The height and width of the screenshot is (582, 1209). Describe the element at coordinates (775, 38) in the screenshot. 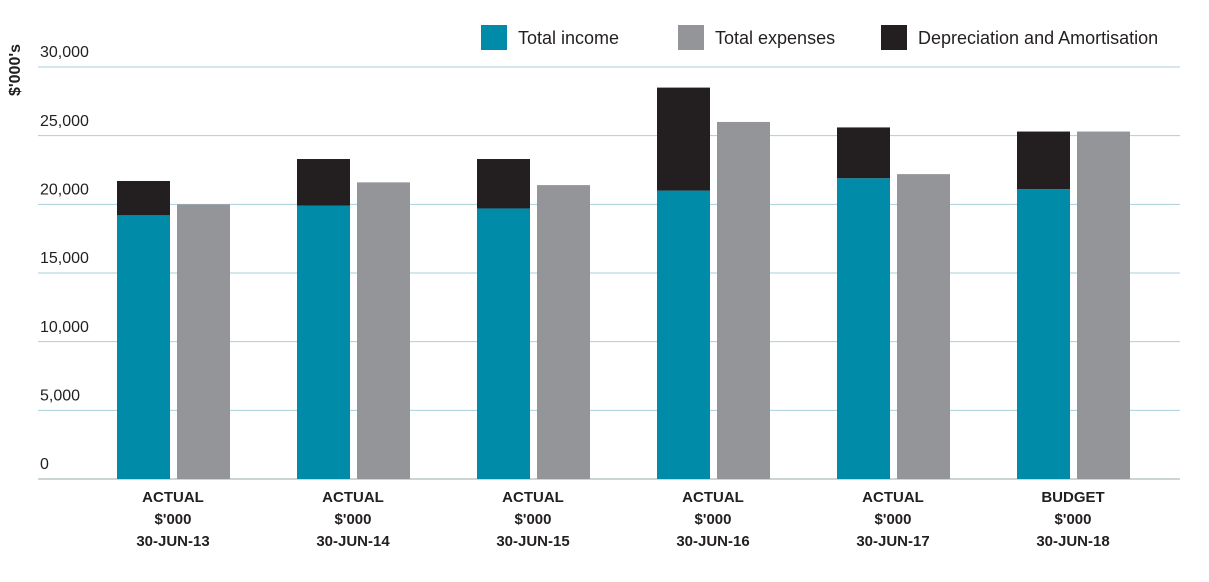

I see `legend-label: Total expenses` at that location.